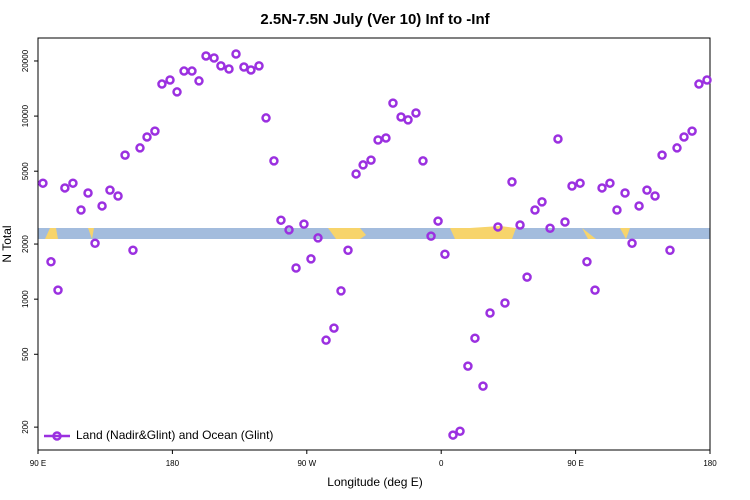 The width and height of the screenshot is (750, 500). What do you see at coordinates (25, 60) in the screenshot?
I see `y-tick-label: 20000` at bounding box center [25, 60].